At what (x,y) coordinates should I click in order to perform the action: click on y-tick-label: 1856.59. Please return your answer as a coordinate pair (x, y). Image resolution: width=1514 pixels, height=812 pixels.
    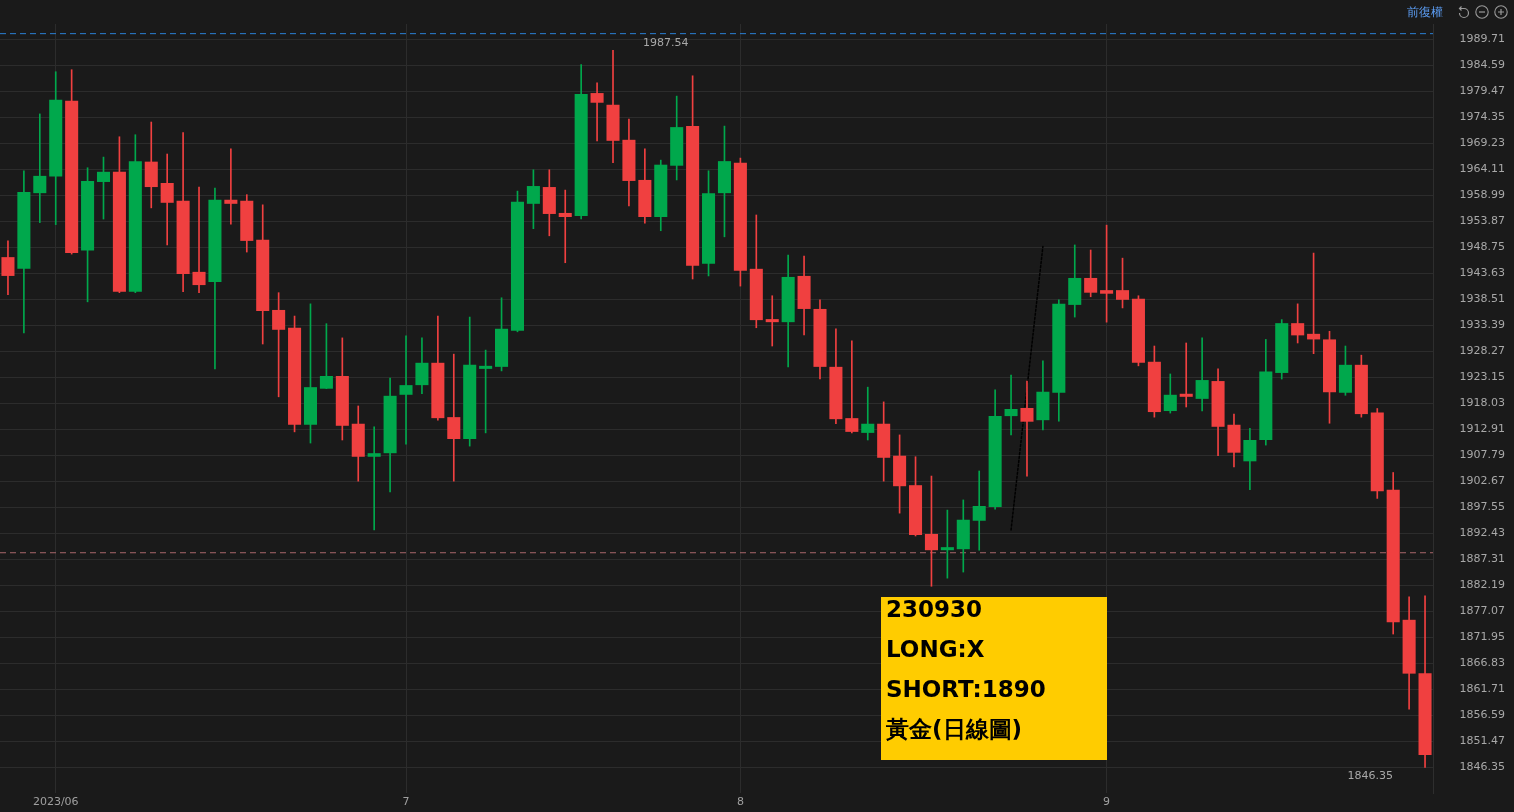
    Looking at the image, I should click on (1482, 715).